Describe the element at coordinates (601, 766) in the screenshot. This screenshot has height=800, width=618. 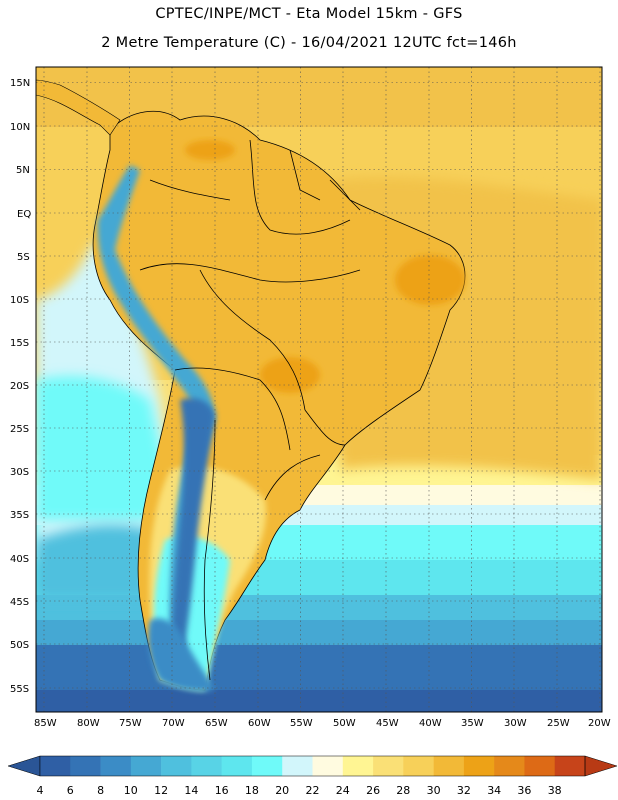
I see `colorbar-high-arrow` at that location.